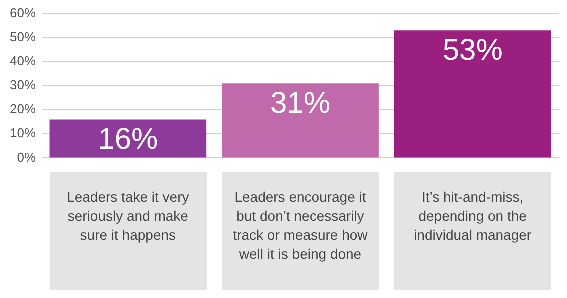 The width and height of the screenshot is (567, 298). I want to click on x-tick-label: Leaders encourage it but don’t necessarily track or measure how well it is being done, so click(300, 231).